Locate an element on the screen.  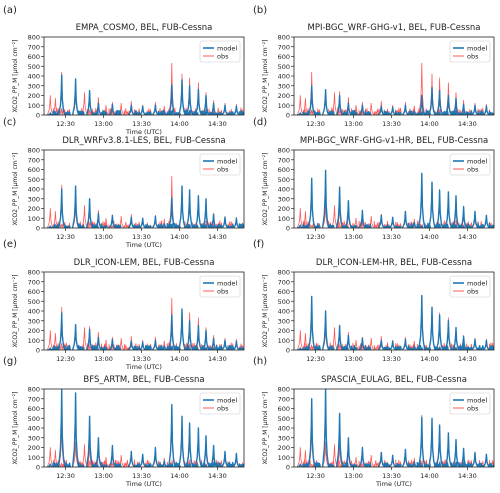
panel-tag: (h) is located at coordinates (260, 361).